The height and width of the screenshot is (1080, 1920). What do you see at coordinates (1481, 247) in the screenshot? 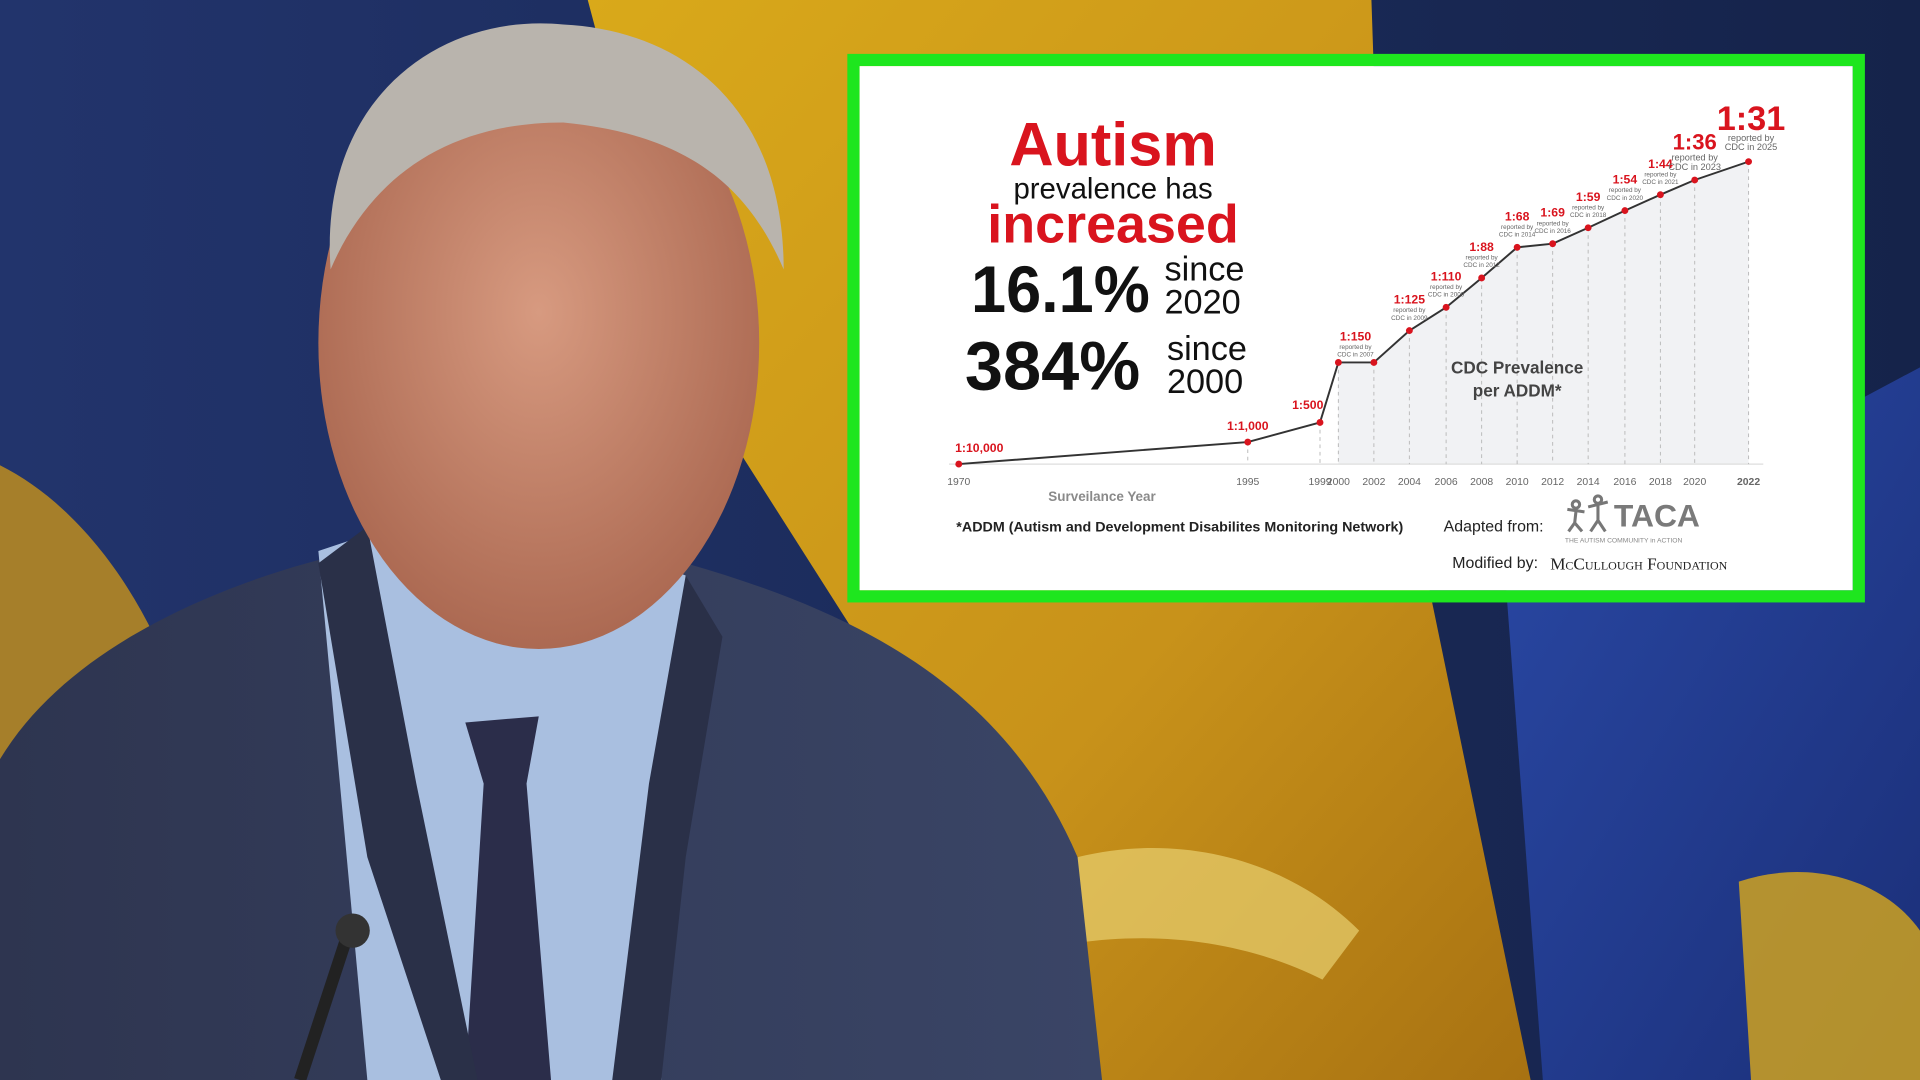
I see `point-label: 1:88` at bounding box center [1481, 247].